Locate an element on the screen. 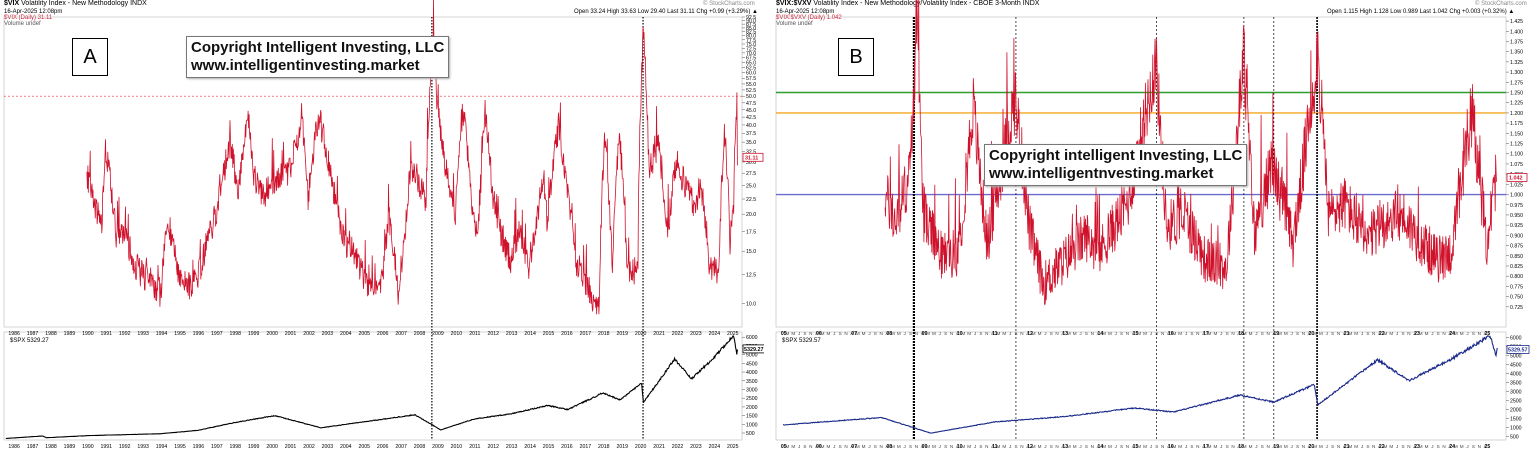 This screenshot has height=451, width=1536. y-tick-label: 1.075 is located at coordinates (1516, 165).